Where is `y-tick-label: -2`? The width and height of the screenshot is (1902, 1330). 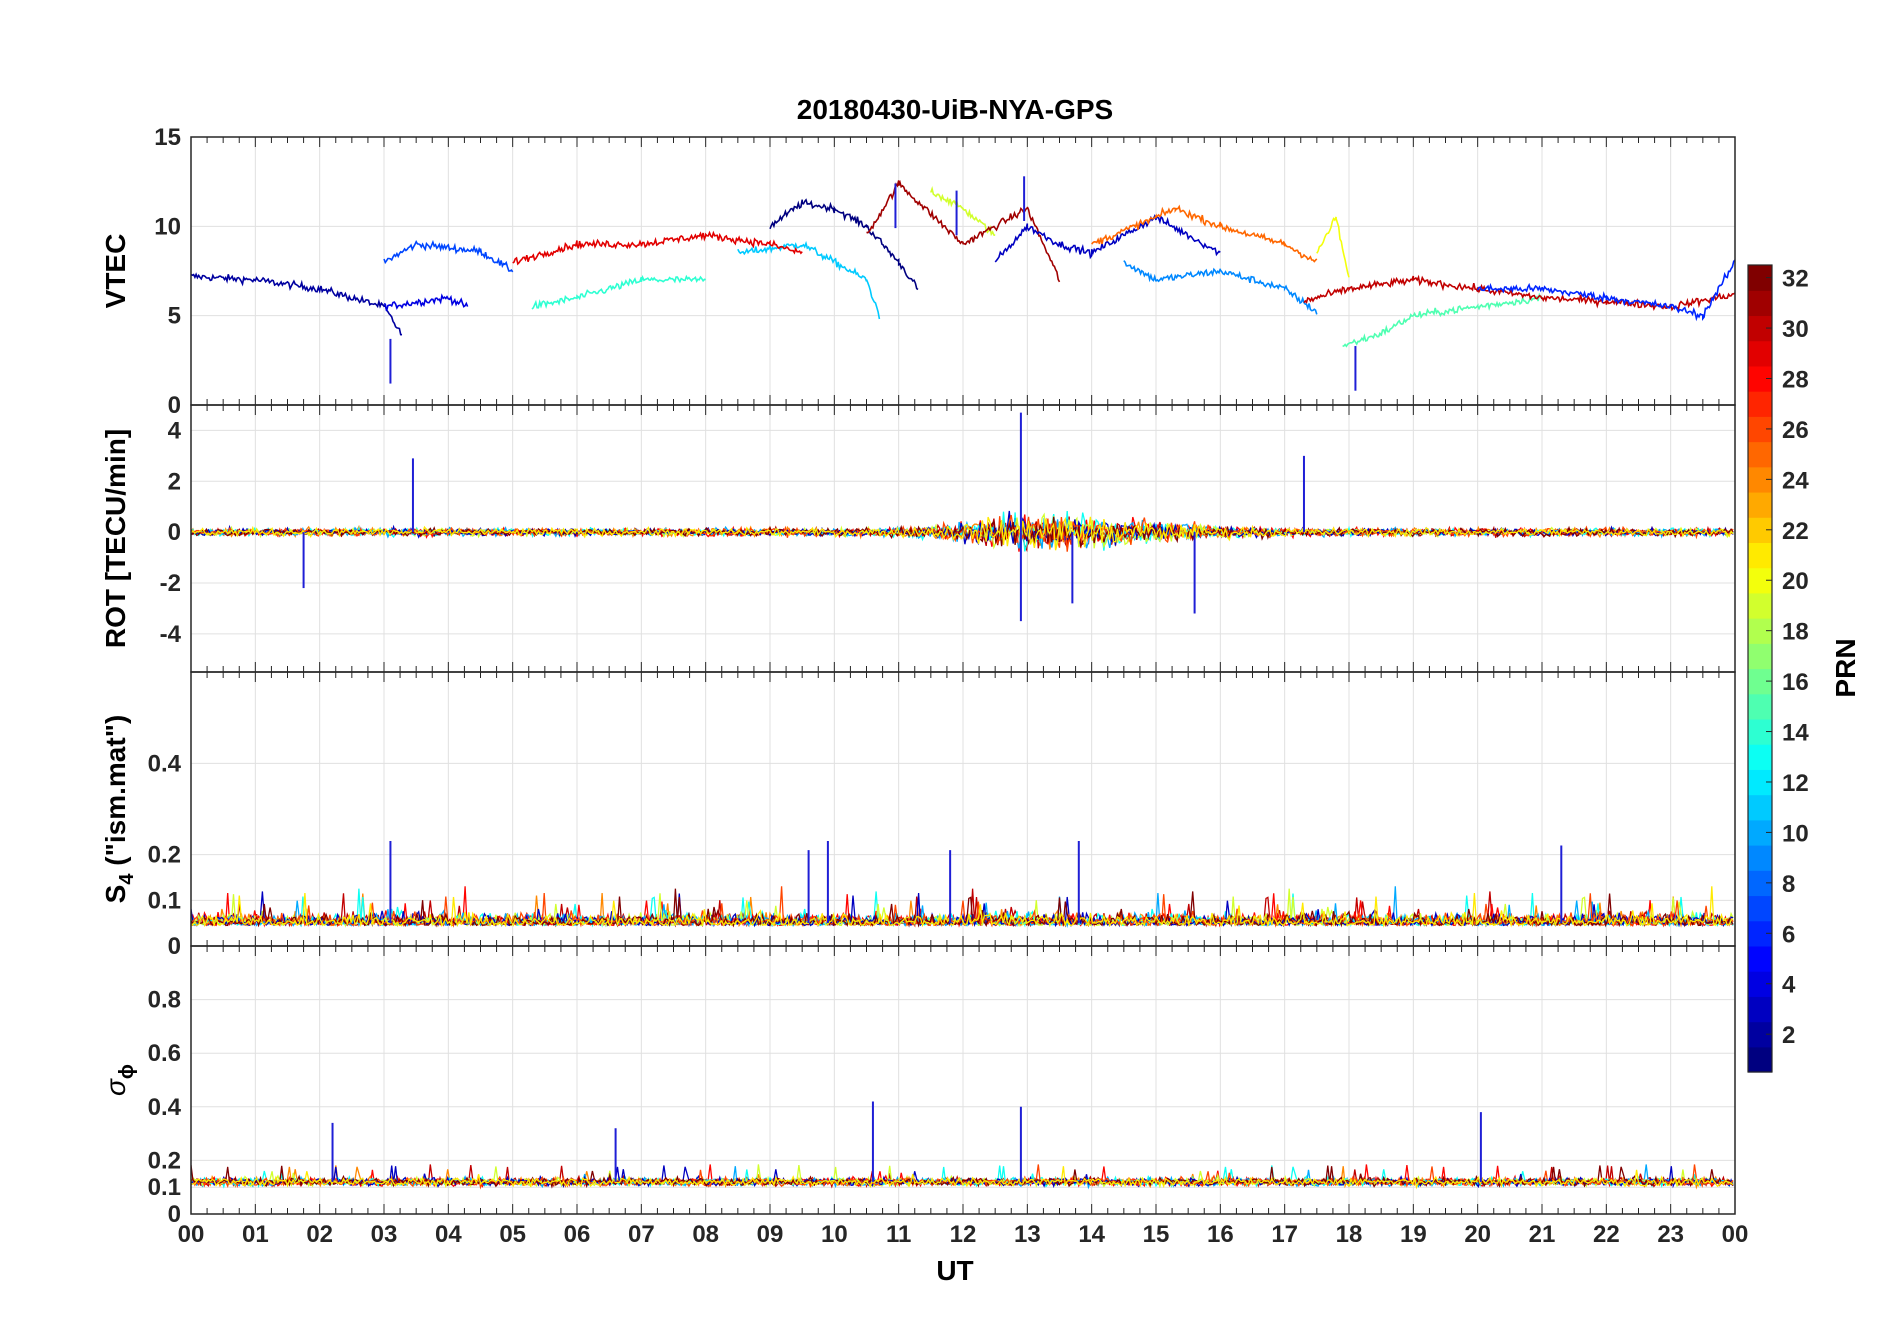
y-tick-label: -2 is located at coordinates (170, 583).